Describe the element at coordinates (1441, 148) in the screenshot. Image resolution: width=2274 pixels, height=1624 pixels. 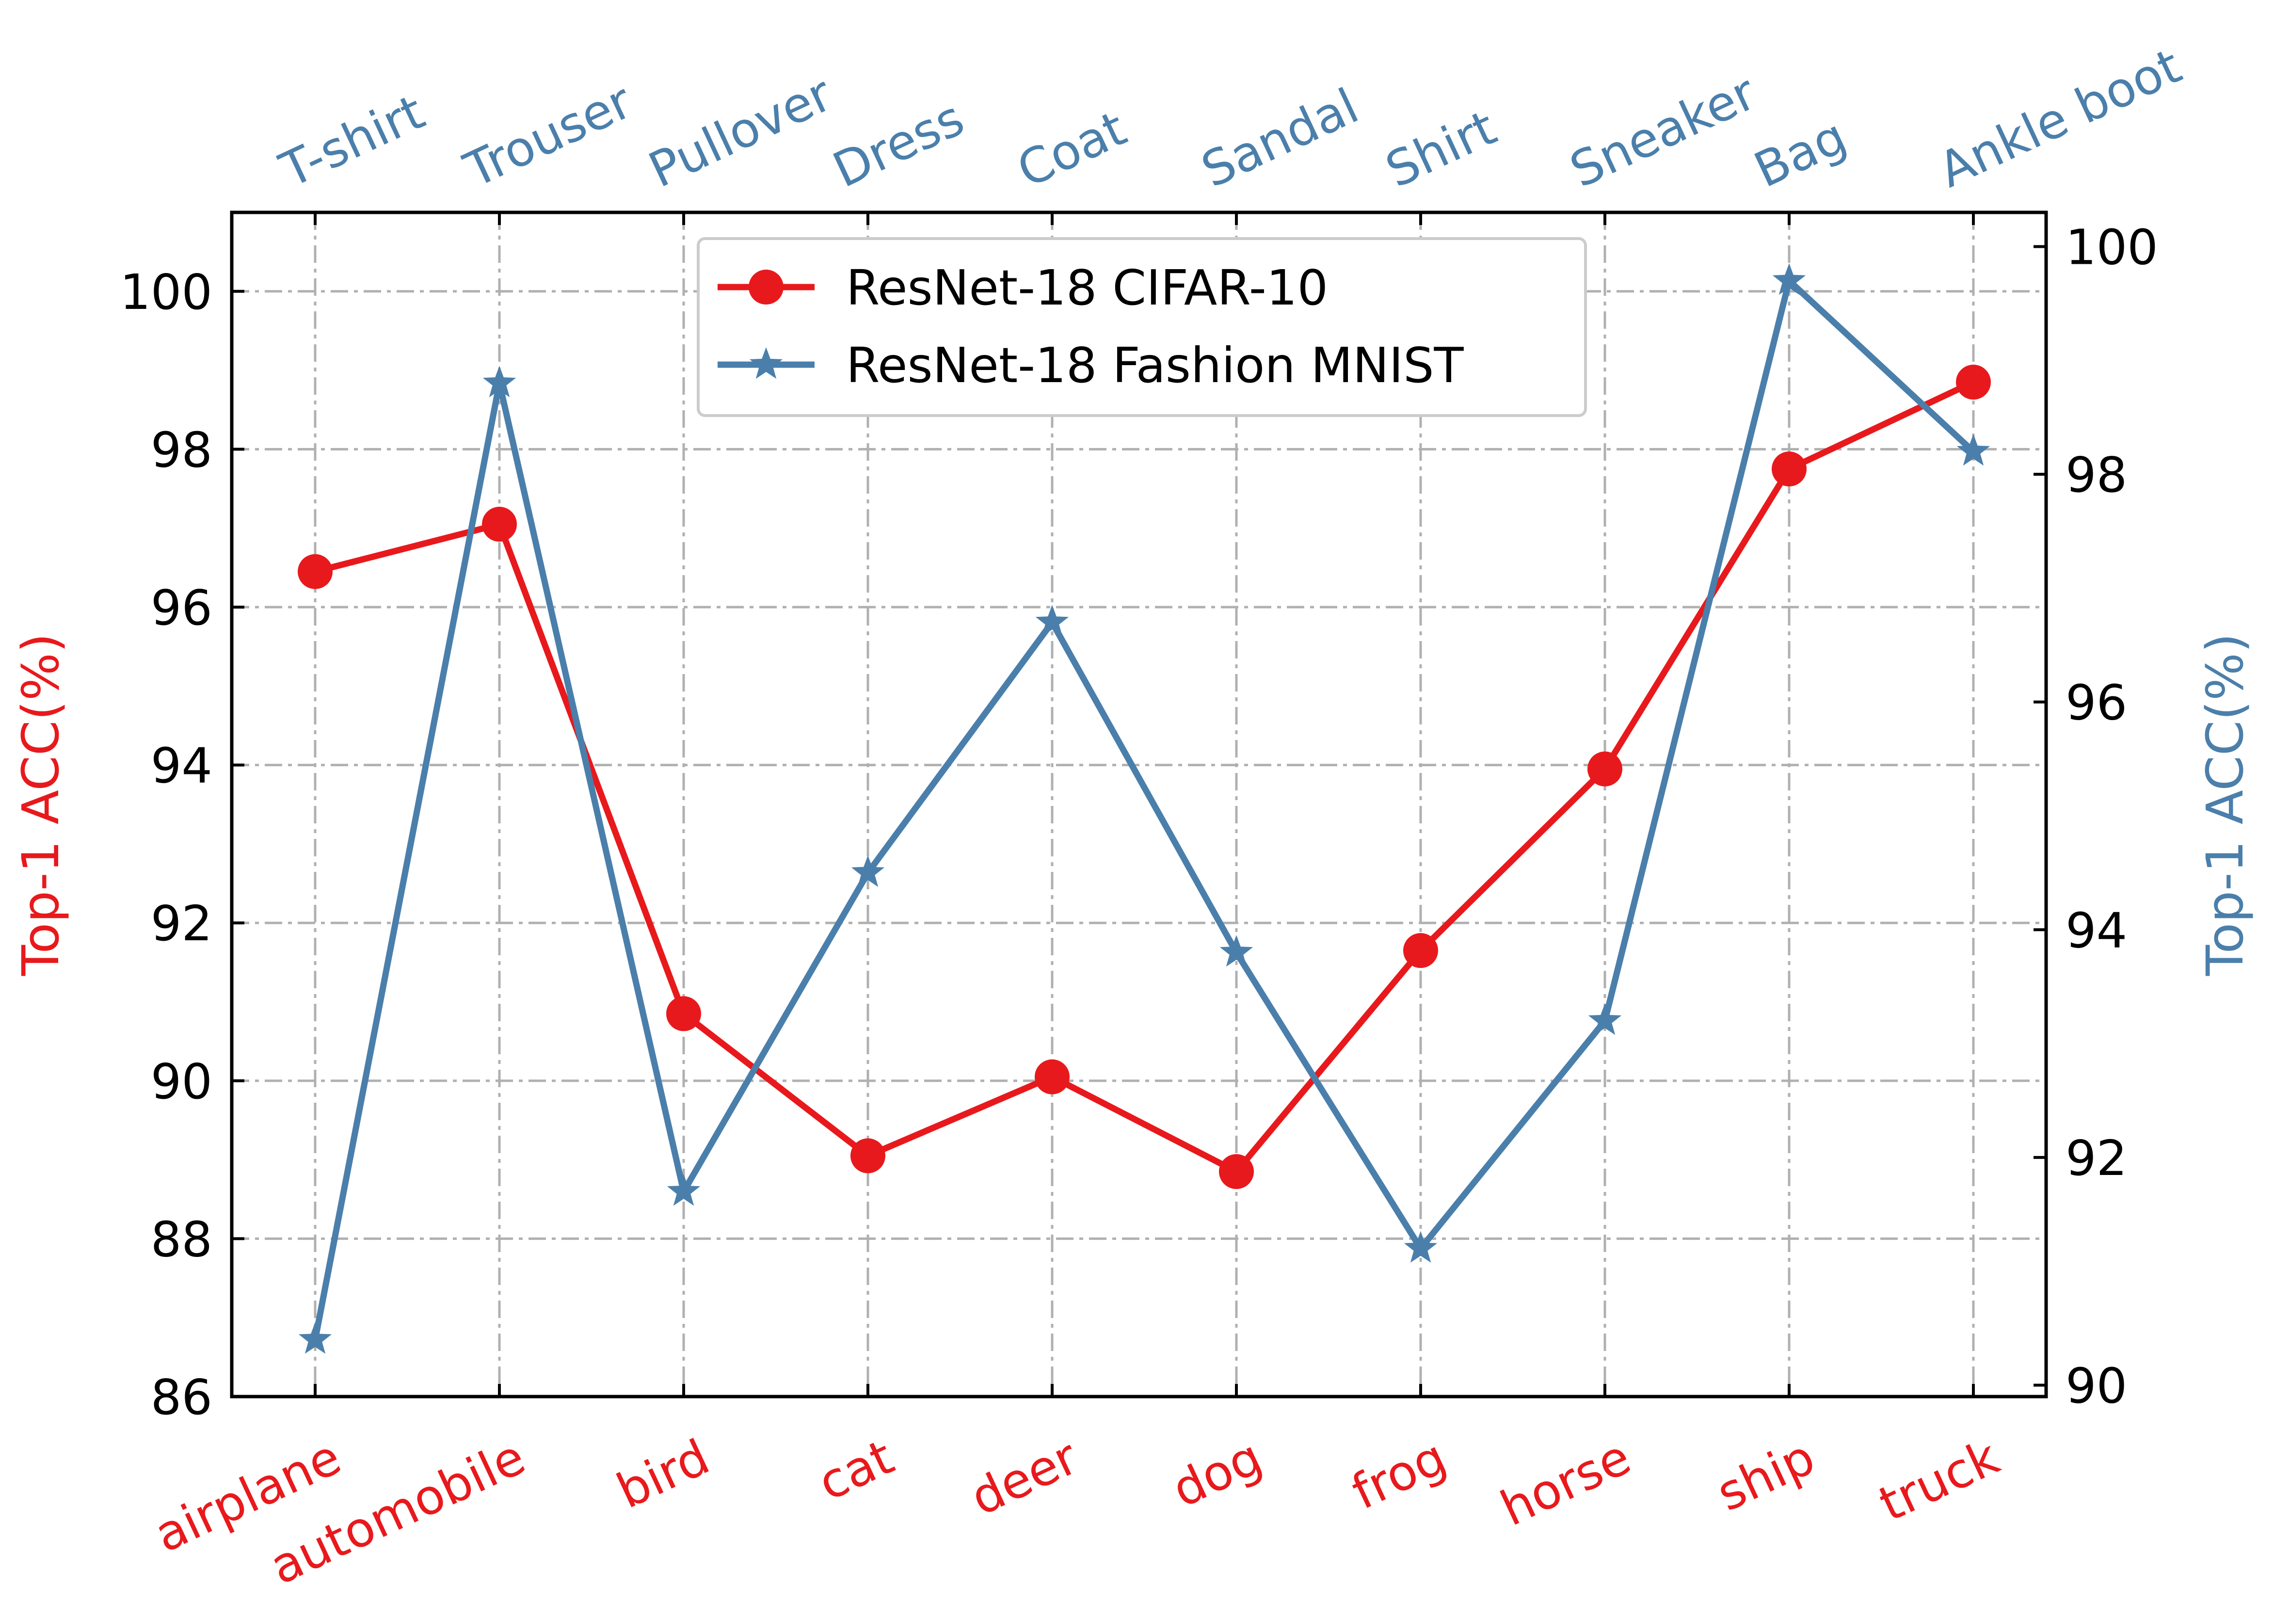
I see `x-tick-label-top: Shirt` at that location.